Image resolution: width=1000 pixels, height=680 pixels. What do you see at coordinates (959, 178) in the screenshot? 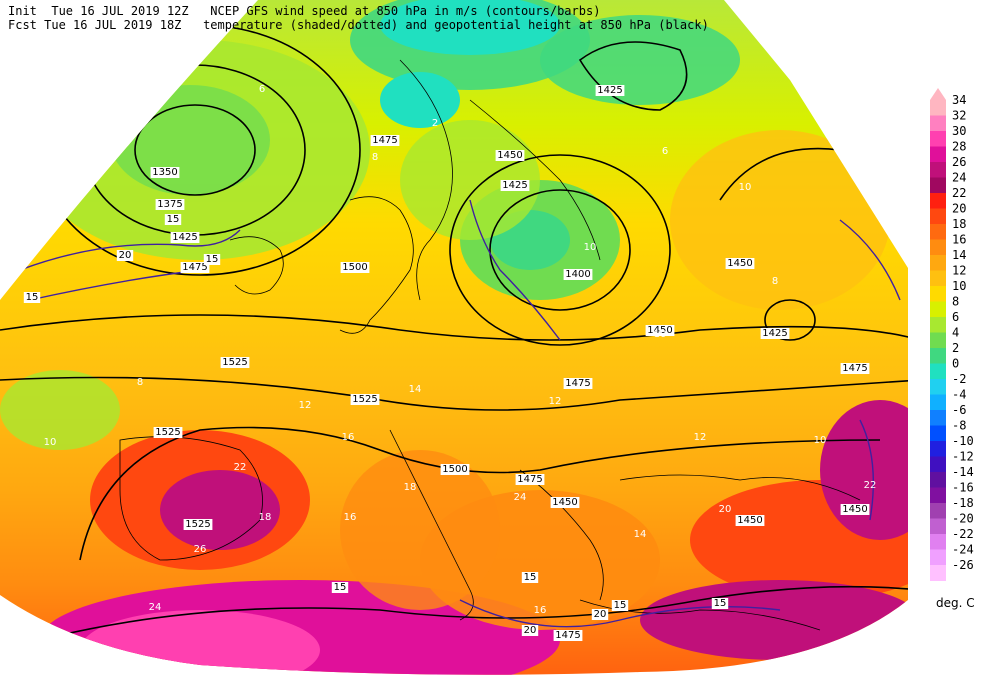
I see `legend-tick-label: 24` at bounding box center [959, 178].